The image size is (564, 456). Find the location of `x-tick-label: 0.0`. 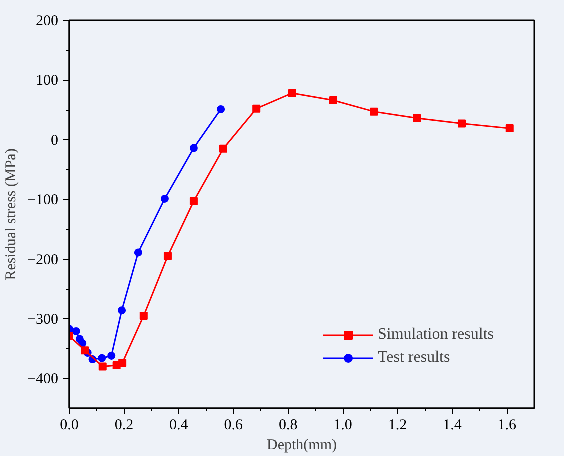

x-tick-label: 0.0 is located at coordinates (69, 426).